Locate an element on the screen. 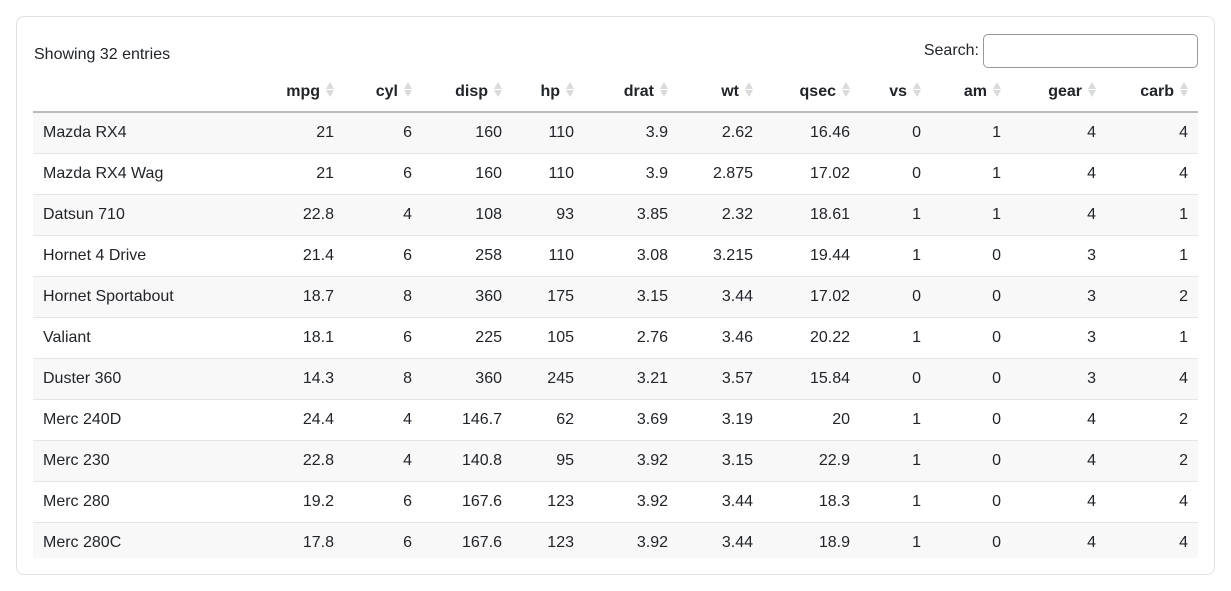  cell-disp: 160 is located at coordinates (467, 133).